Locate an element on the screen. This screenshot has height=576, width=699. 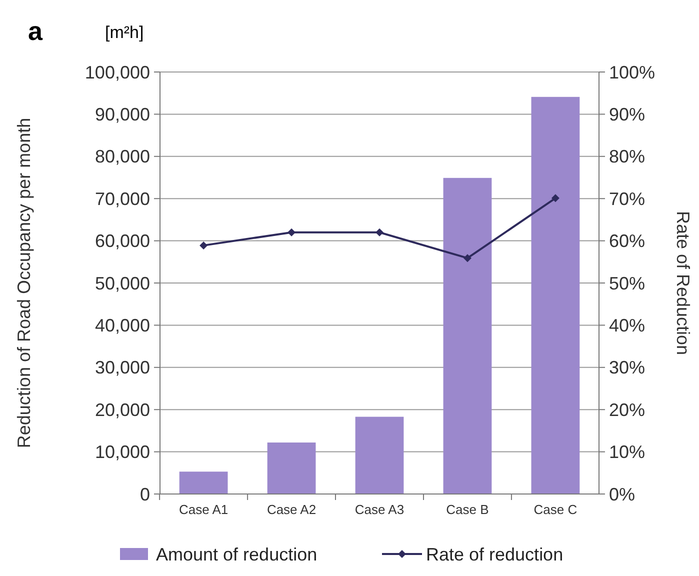
y-tick-label: 40,000 is located at coordinates (122, 326).